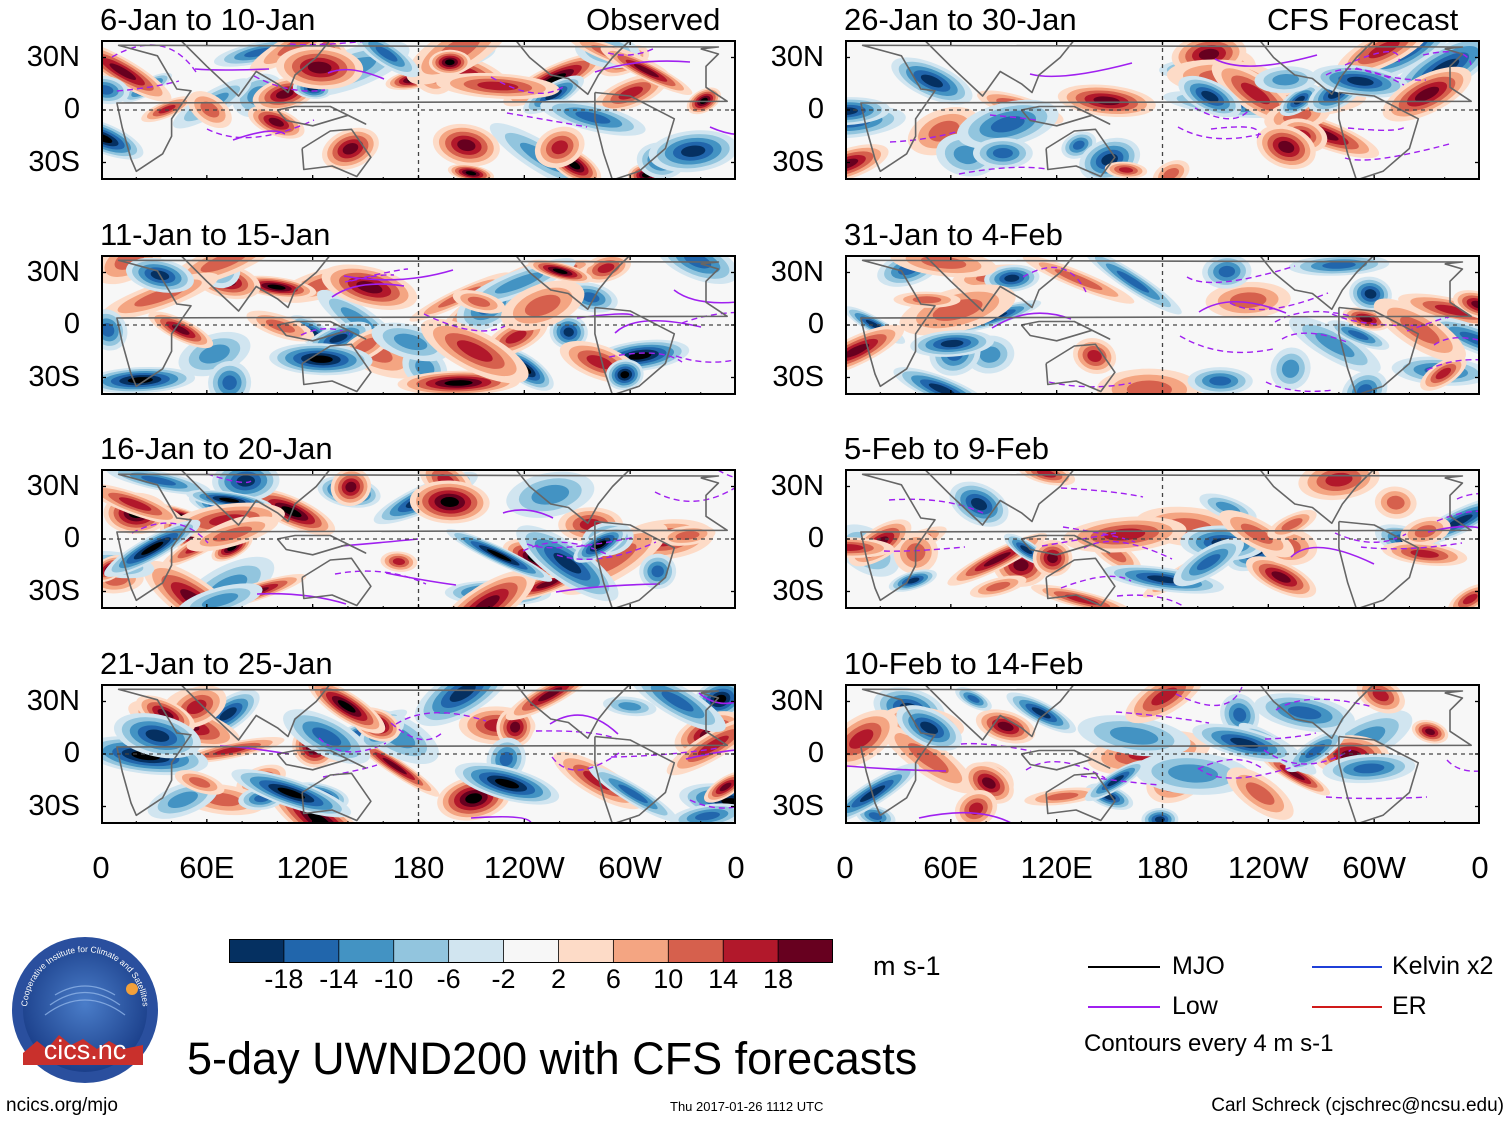  Describe the element at coordinates (798, 590) in the screenshot. I see `panel-7-ytick: 30S` at that location.